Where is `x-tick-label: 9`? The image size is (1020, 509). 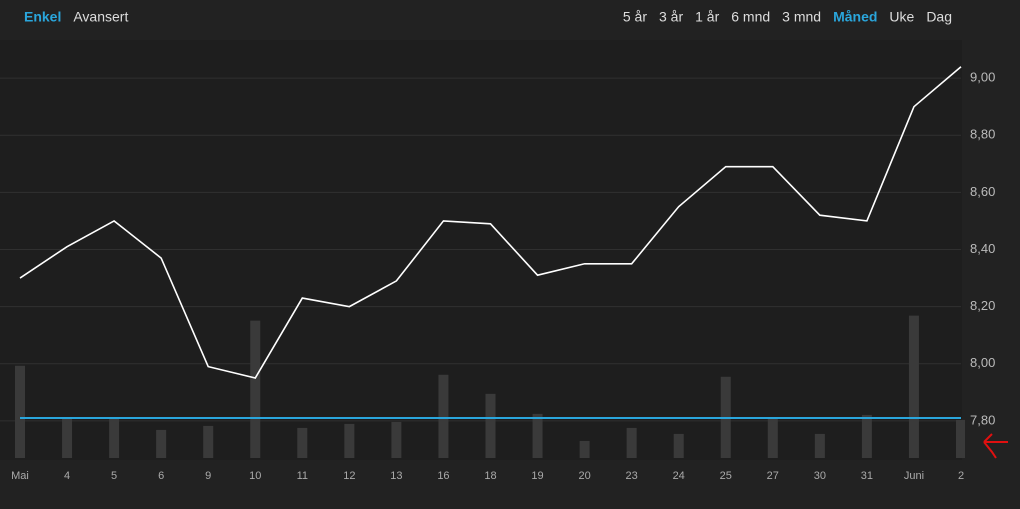 x-tick-label: 9 is located at coordinates (208, 476).